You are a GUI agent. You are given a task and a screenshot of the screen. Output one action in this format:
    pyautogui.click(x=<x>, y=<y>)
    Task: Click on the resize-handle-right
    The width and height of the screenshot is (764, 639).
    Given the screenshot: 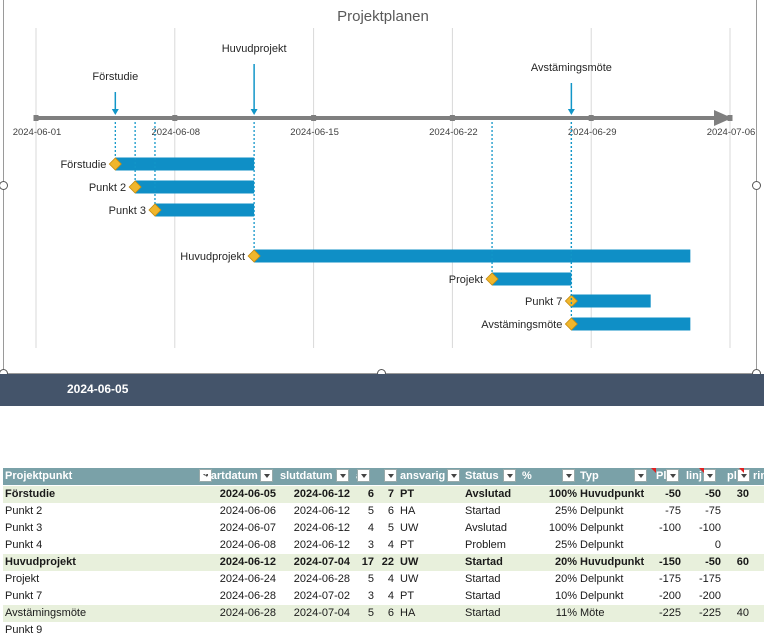 What is the action you would take?
    pyautogui.click(x=756, y=185)
    